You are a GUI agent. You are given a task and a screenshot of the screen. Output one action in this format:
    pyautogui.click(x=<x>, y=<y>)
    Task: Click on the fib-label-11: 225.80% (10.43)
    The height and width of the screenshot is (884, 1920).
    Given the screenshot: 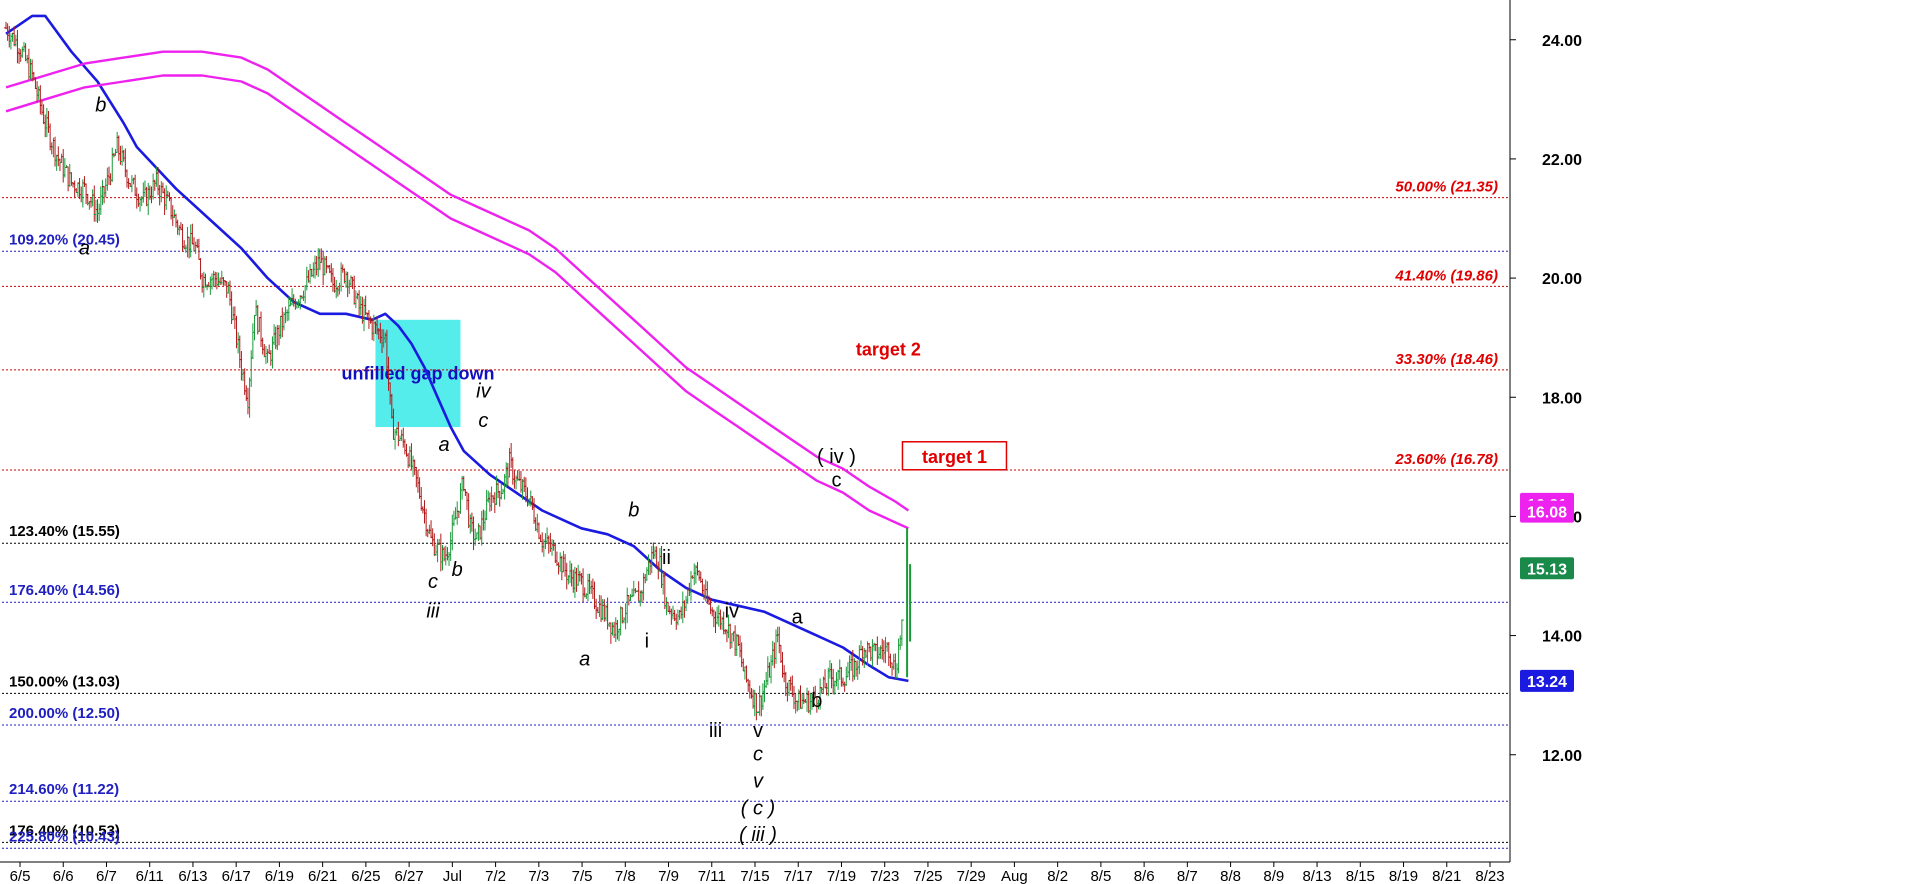 What is the action you would take?
    pyautogui.click(x=64, y=836)
    